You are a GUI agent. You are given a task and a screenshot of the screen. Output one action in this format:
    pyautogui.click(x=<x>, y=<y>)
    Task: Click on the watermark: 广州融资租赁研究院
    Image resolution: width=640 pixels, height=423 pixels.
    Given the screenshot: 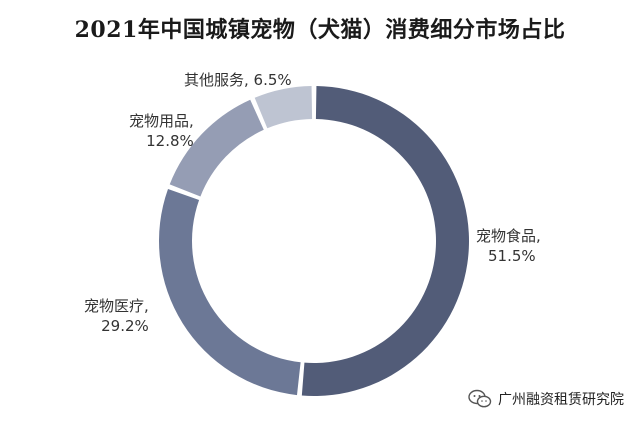 What is the action you would take?
    pyautogui.click(x=546, y=399)
    